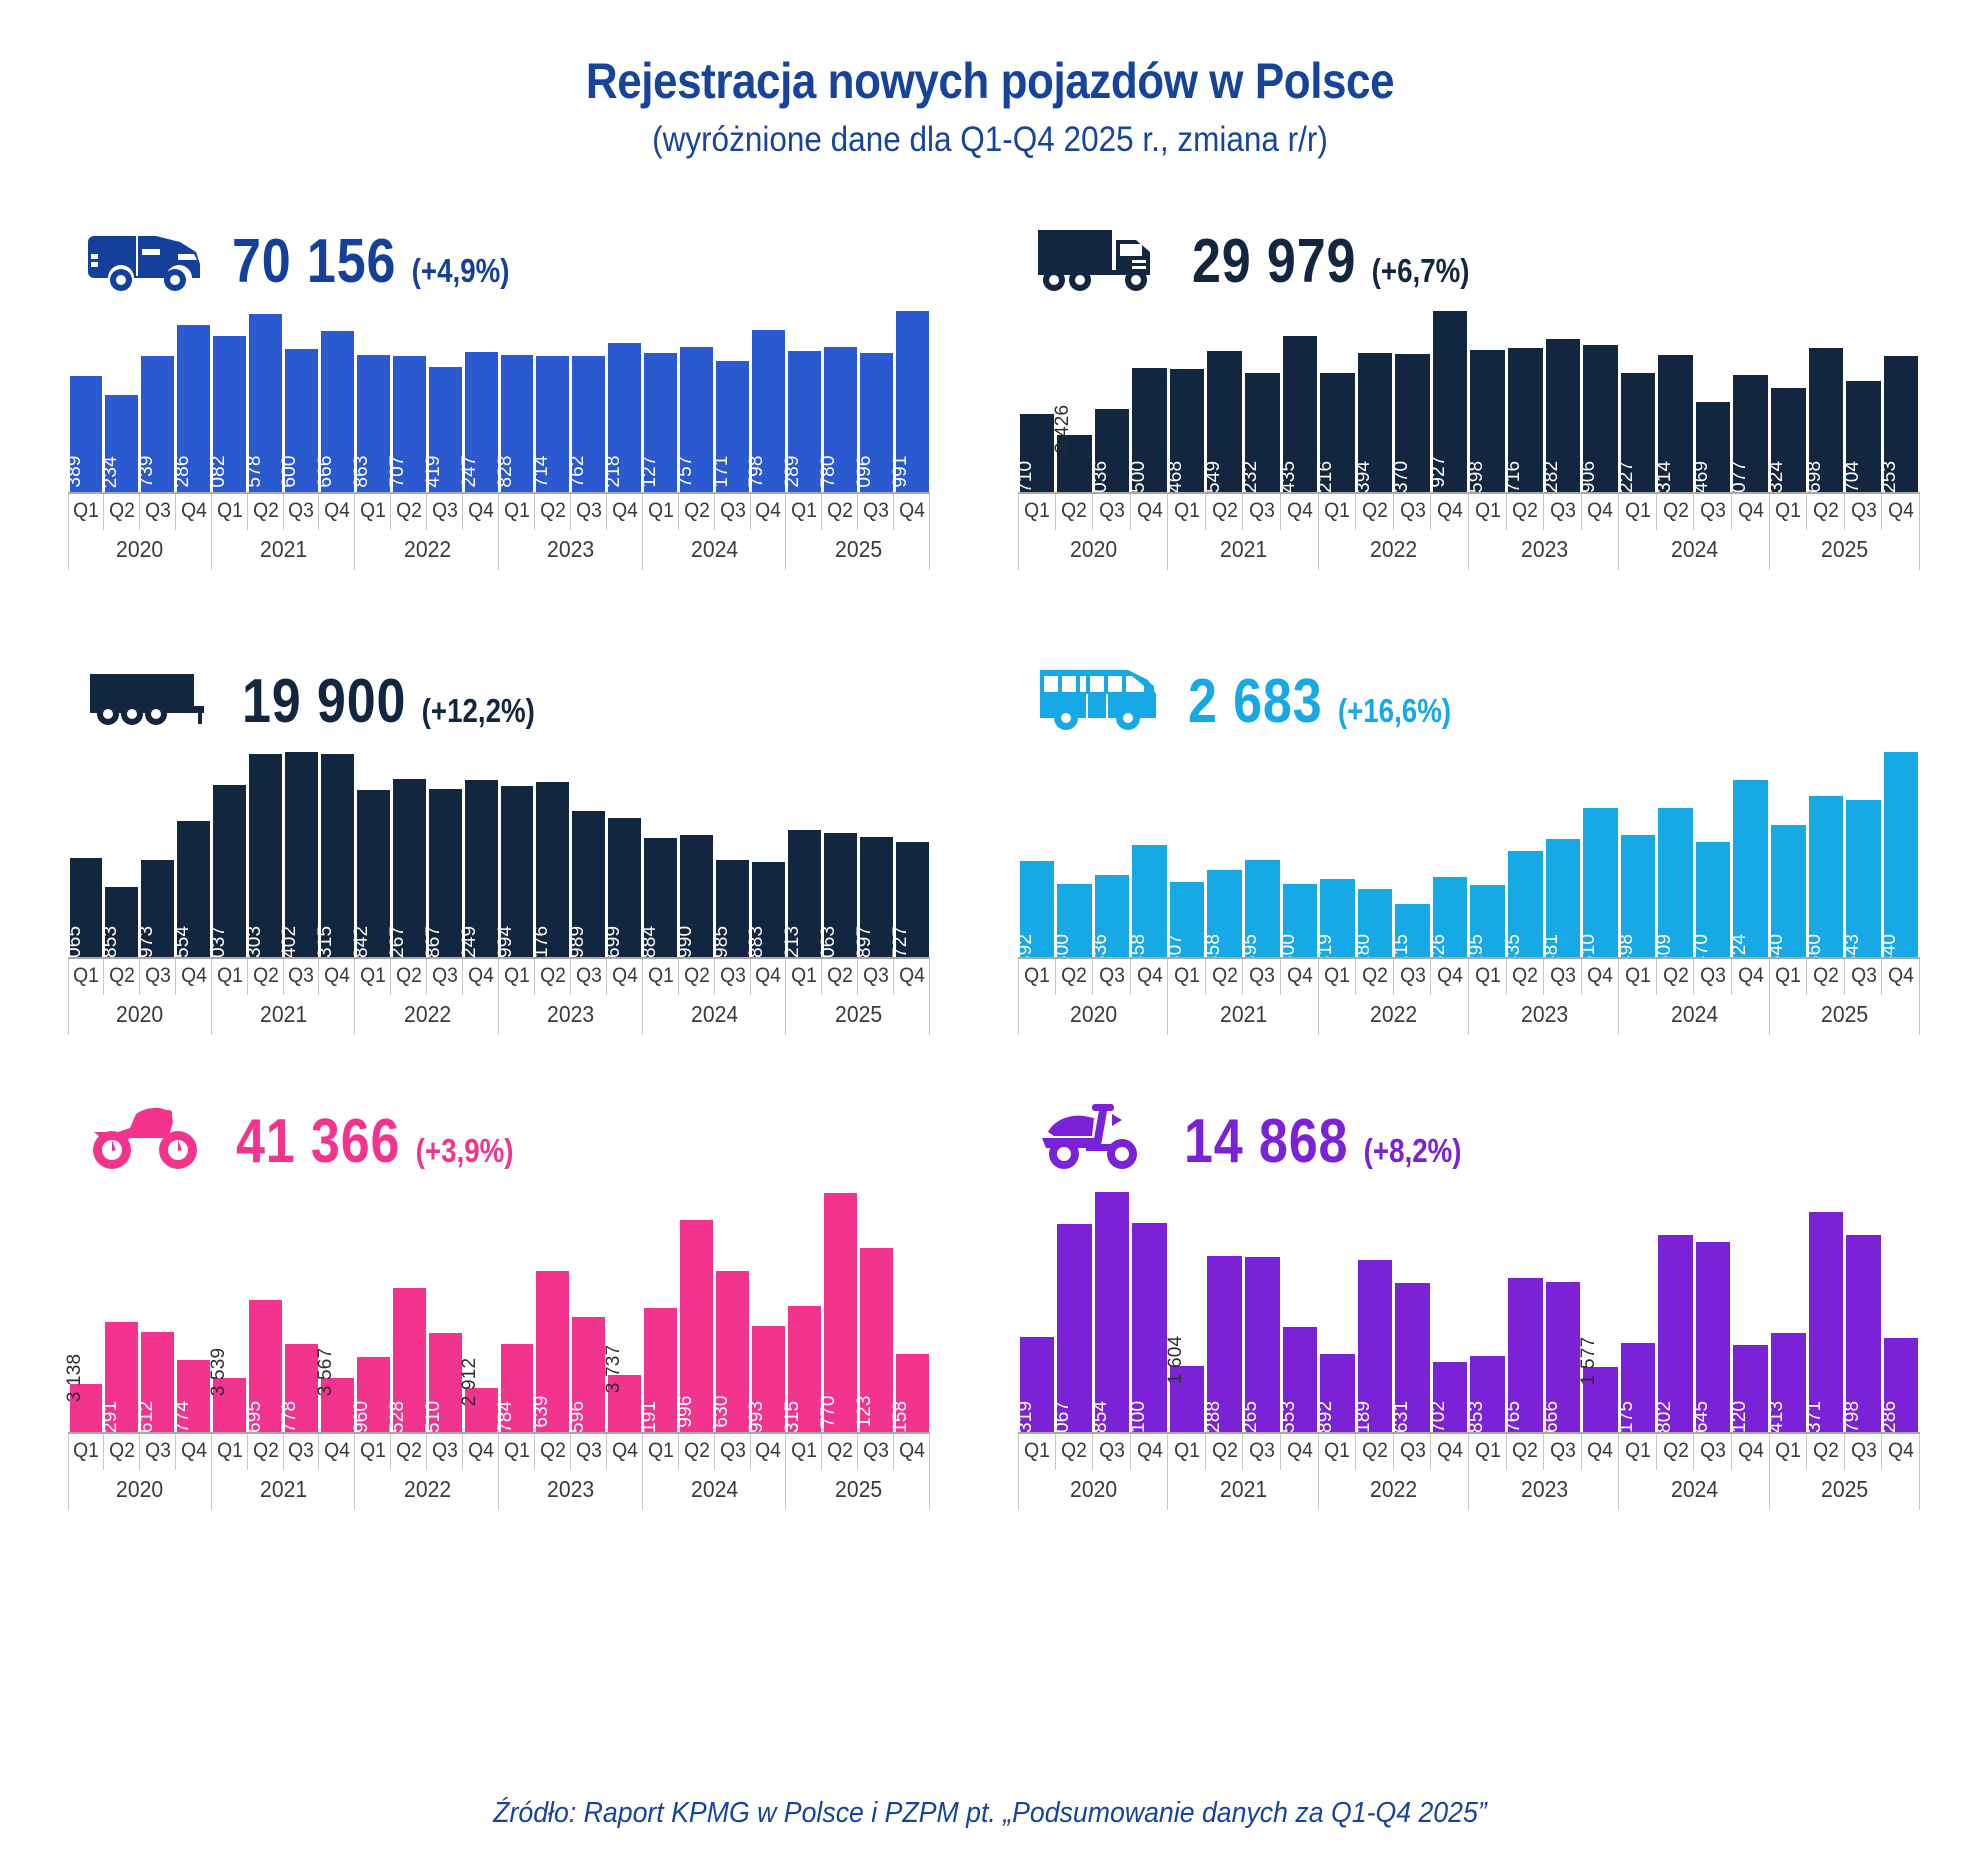  I want to click on bar: 6 867, so click(442, 881).